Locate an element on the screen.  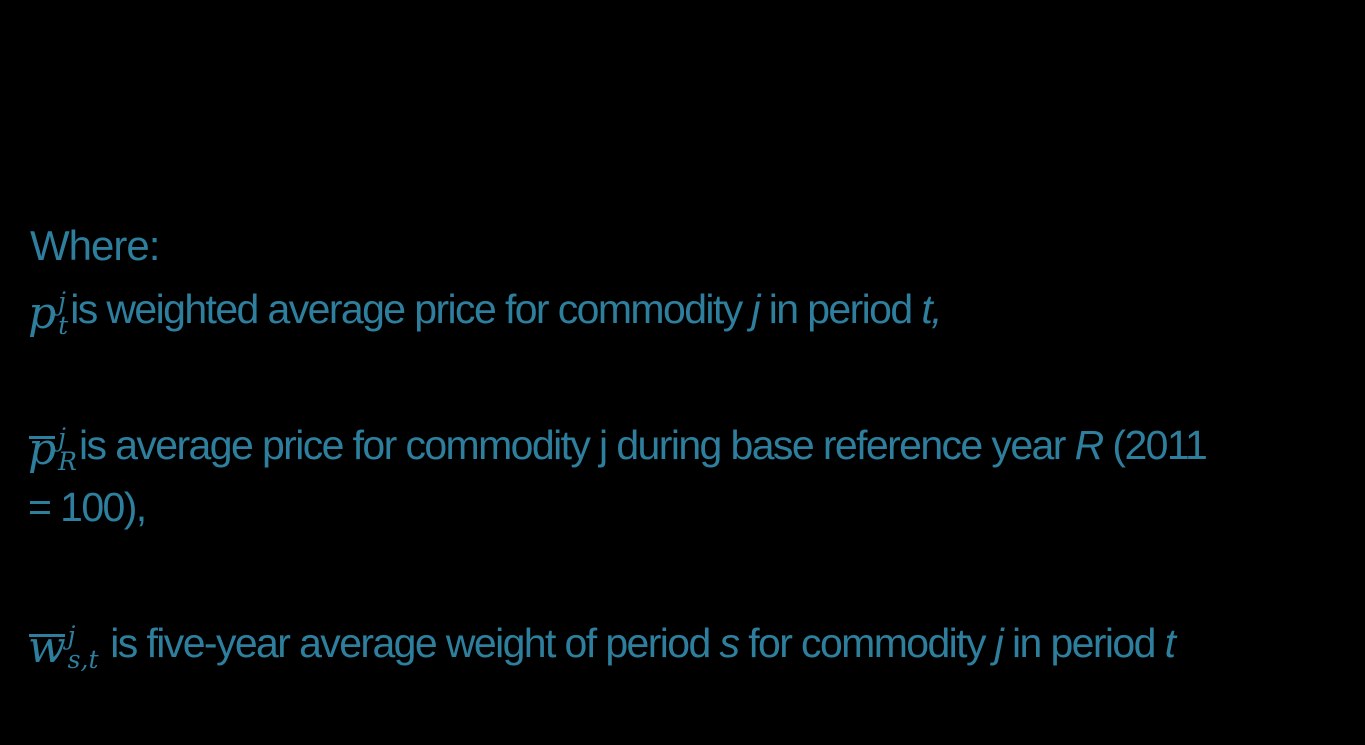
variable-R: R is located at coordinates (1089, 445).